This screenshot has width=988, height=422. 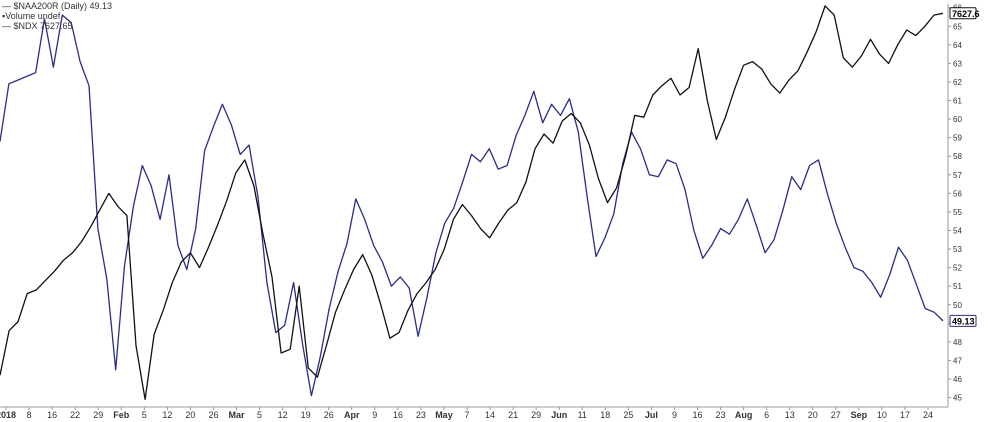 I want to click on legend-volume: ▪Volume undef, so click(x=31, y=16).